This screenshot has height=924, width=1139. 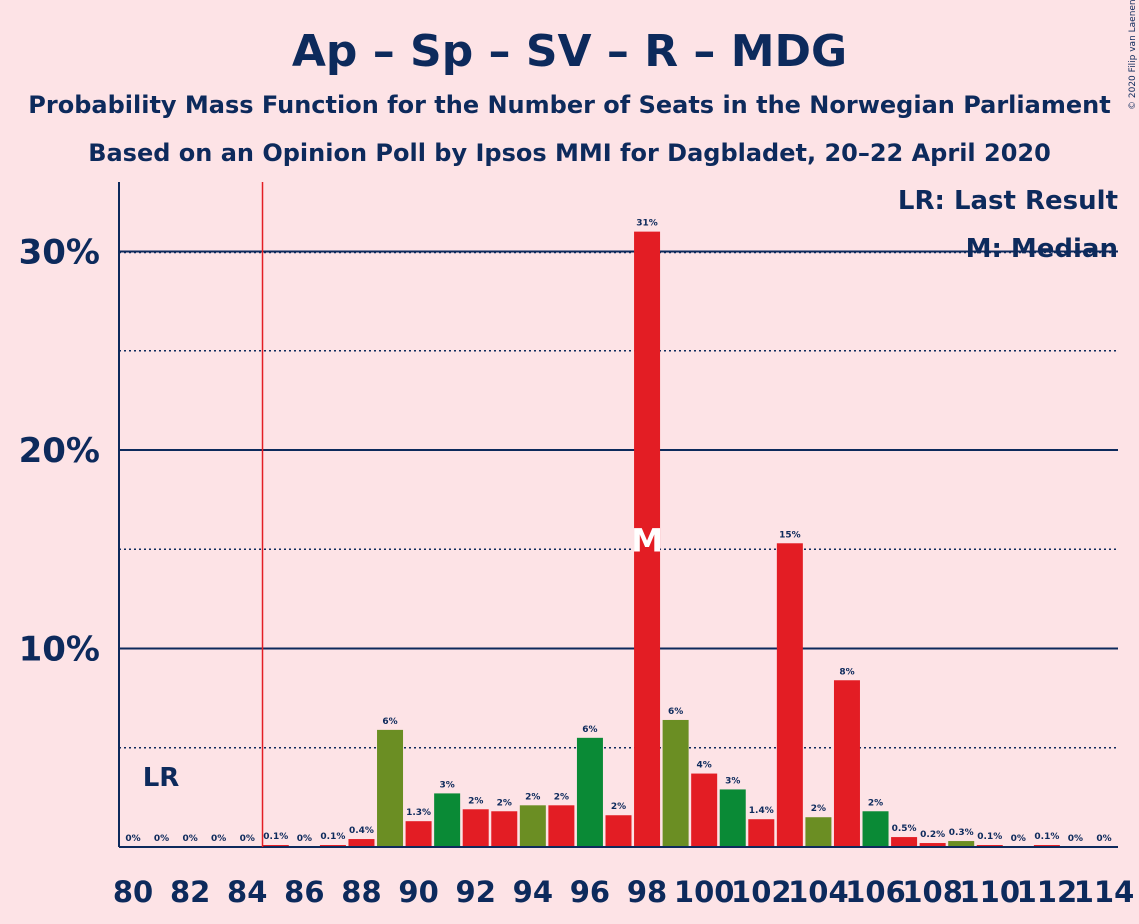 What do you see at coordinates (904, 829) in the screenshot?
I see `data-label-107: 0.5%` at bounding box center [904, 829].